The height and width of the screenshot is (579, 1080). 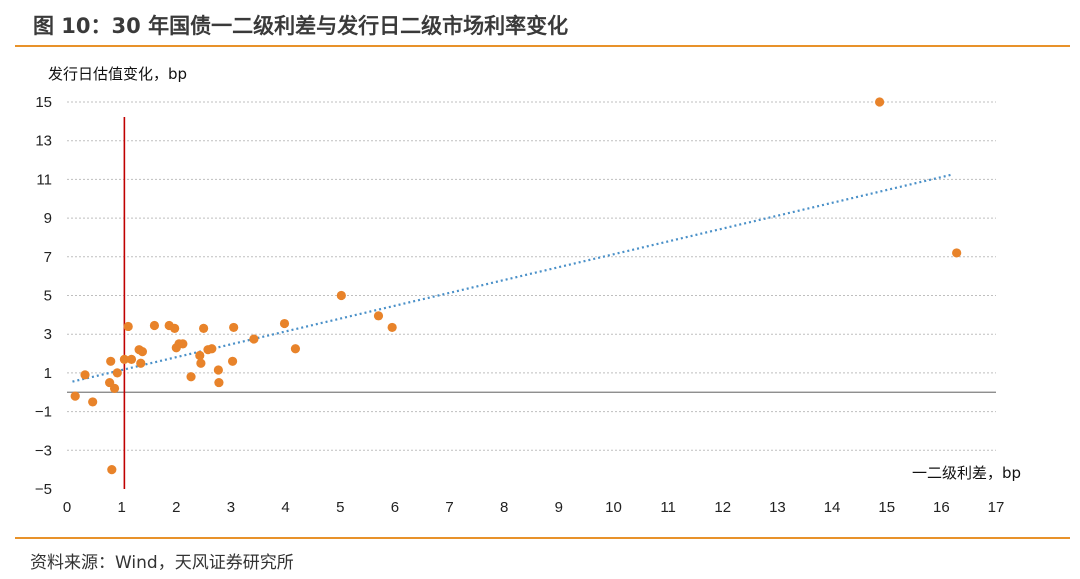 What do you see at coordinates (43, 489) in the screenshot?
I see `y-tick-label: −5` at bounding box center [43, 489].